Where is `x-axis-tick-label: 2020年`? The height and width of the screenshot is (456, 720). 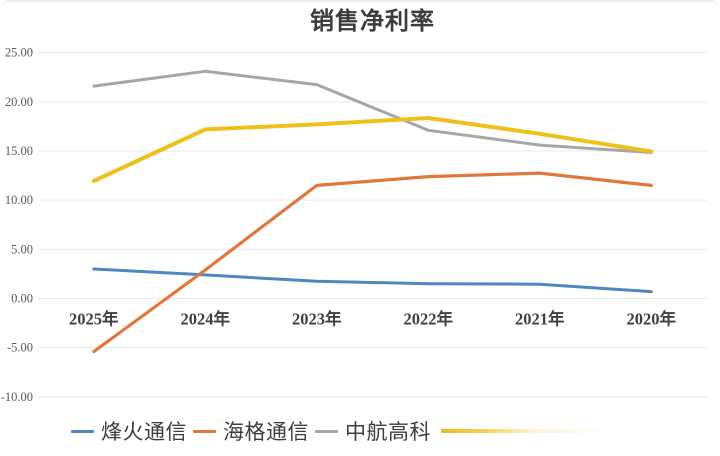 x-axis-tick-label: 2020年 is located at coordinates (652, 319).